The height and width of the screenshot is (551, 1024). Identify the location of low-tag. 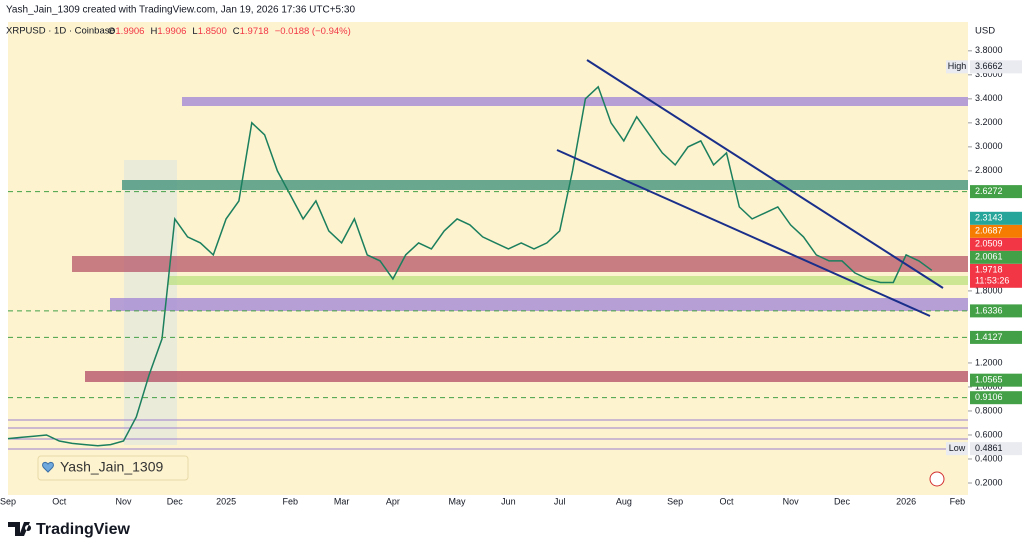
(957, 449).